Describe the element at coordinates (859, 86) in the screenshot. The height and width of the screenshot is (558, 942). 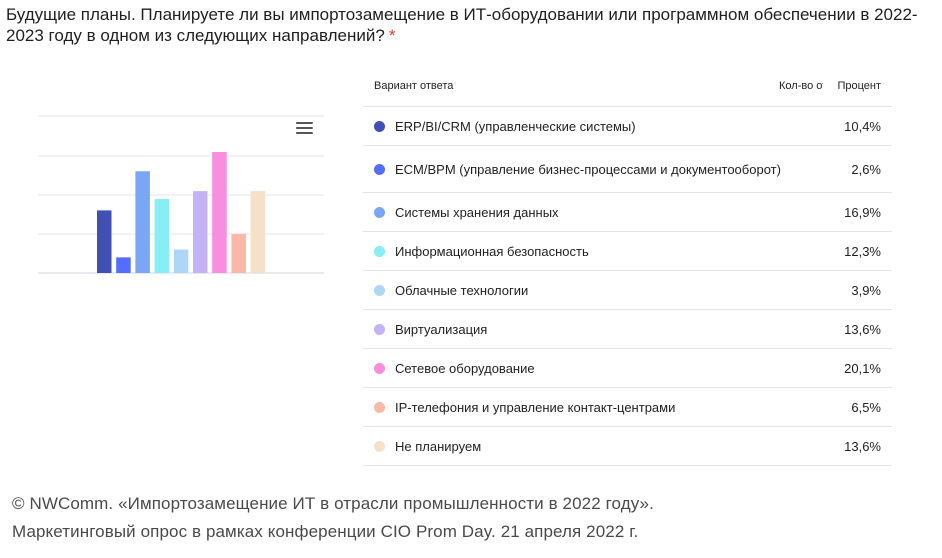
I see `header-percent: Процент` at that location.